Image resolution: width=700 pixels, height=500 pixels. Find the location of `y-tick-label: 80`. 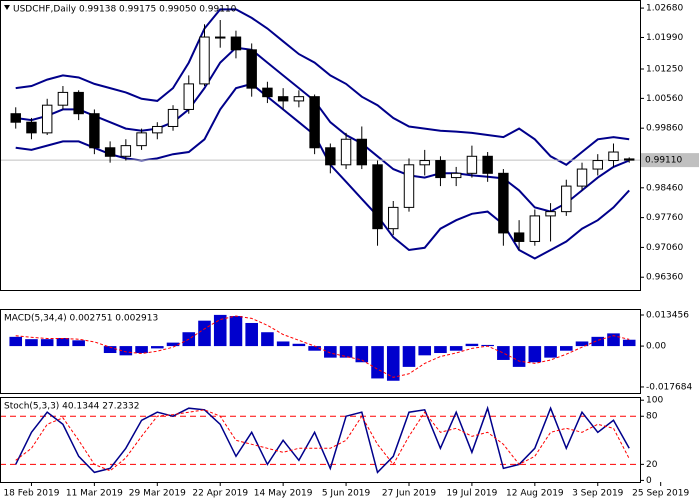

y-tick-label: 80 is located at coordinates (652, 417).